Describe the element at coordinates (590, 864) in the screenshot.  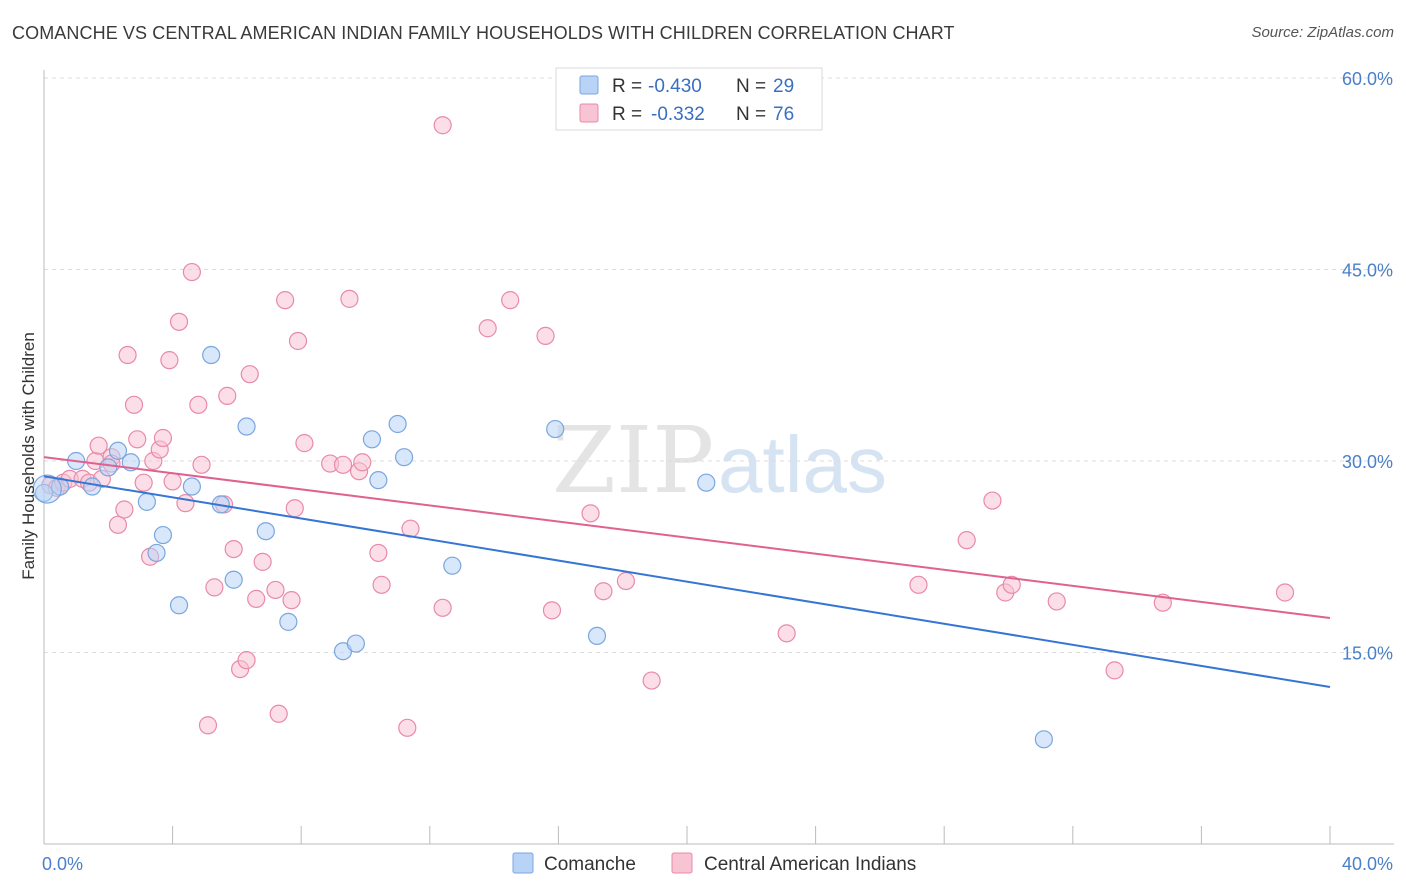
I see `series-legend-label-comanche: Comanche` at that location.